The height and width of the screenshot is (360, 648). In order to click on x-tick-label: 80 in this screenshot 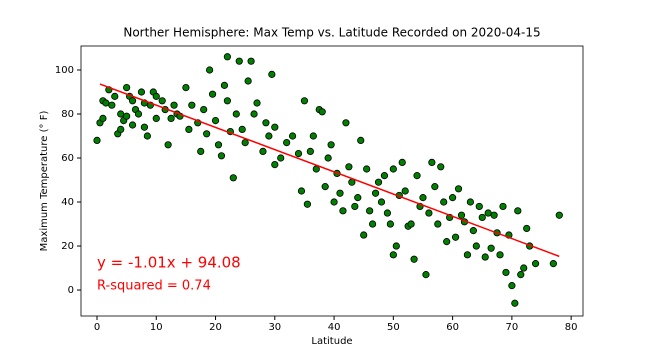, I will do `click(571, 327)`.